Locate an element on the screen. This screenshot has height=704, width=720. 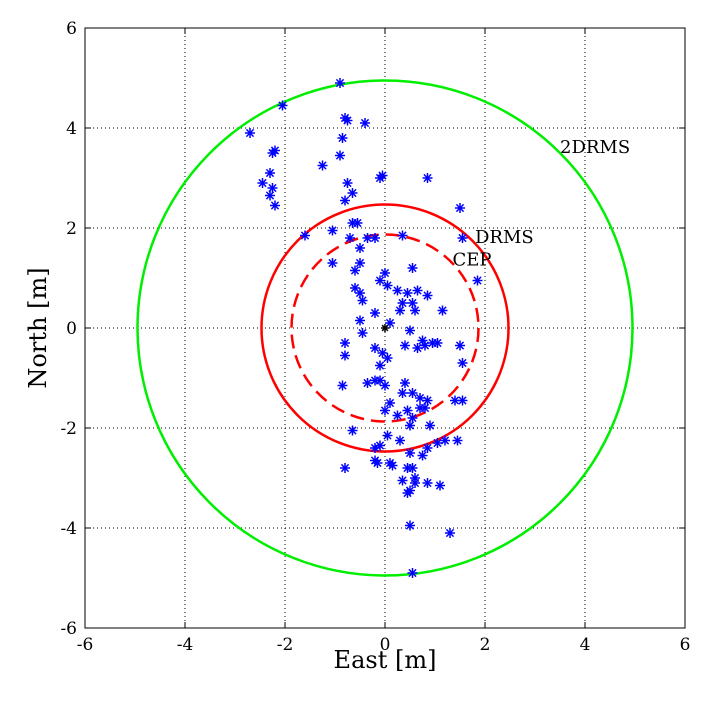
y-tick-label: 6 is located at coordinates (71, 29).